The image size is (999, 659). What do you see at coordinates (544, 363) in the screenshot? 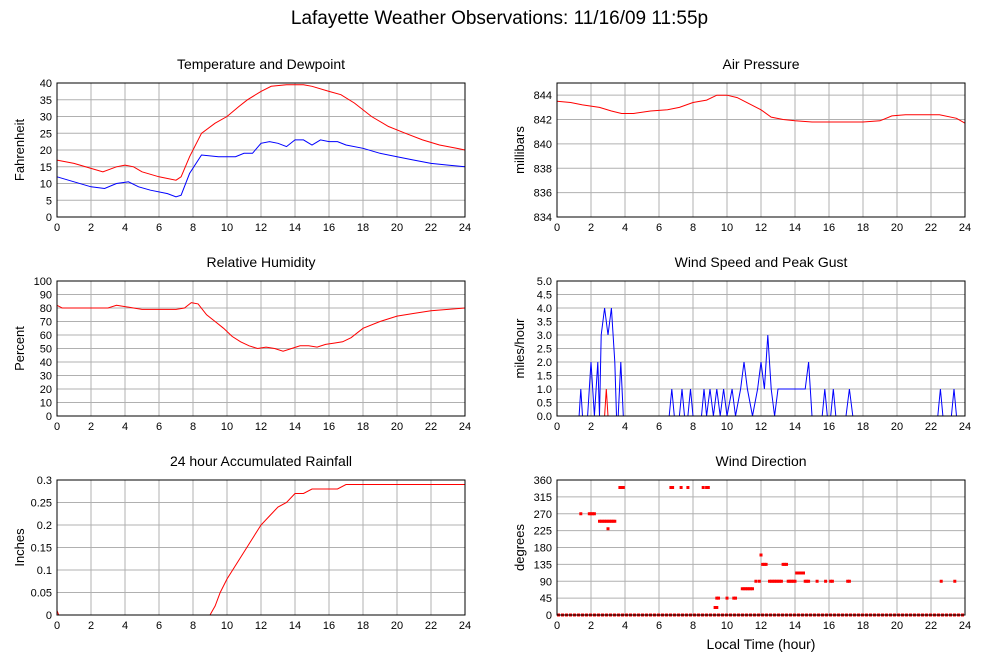
I see `y-tick-label: 2.0` at bounding box center [544, 363].